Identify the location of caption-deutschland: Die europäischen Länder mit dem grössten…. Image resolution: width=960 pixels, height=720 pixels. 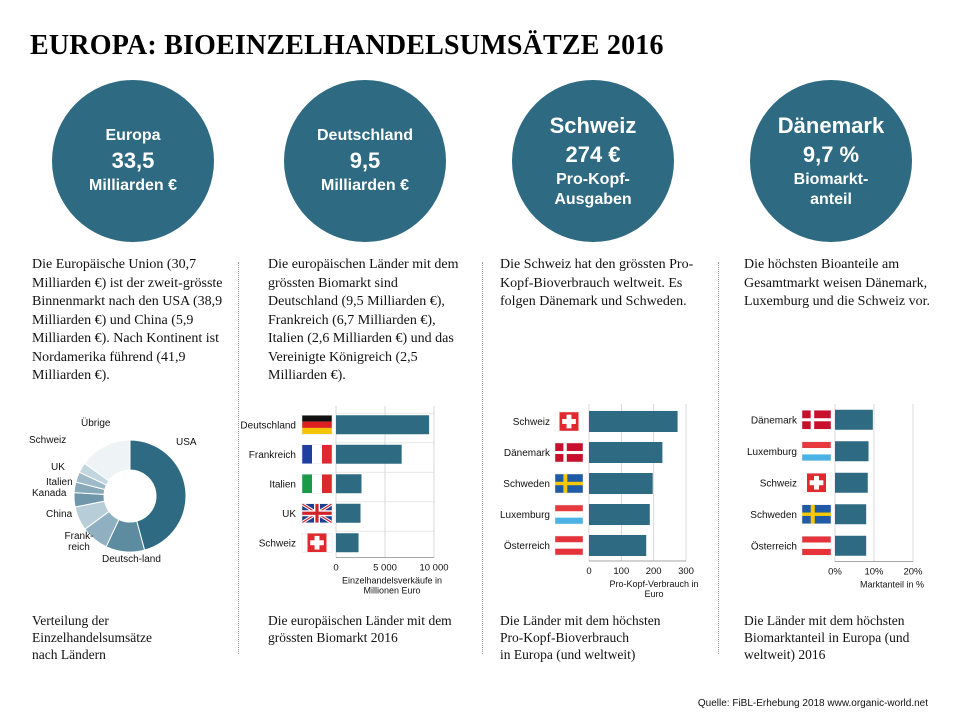
(360, 629).